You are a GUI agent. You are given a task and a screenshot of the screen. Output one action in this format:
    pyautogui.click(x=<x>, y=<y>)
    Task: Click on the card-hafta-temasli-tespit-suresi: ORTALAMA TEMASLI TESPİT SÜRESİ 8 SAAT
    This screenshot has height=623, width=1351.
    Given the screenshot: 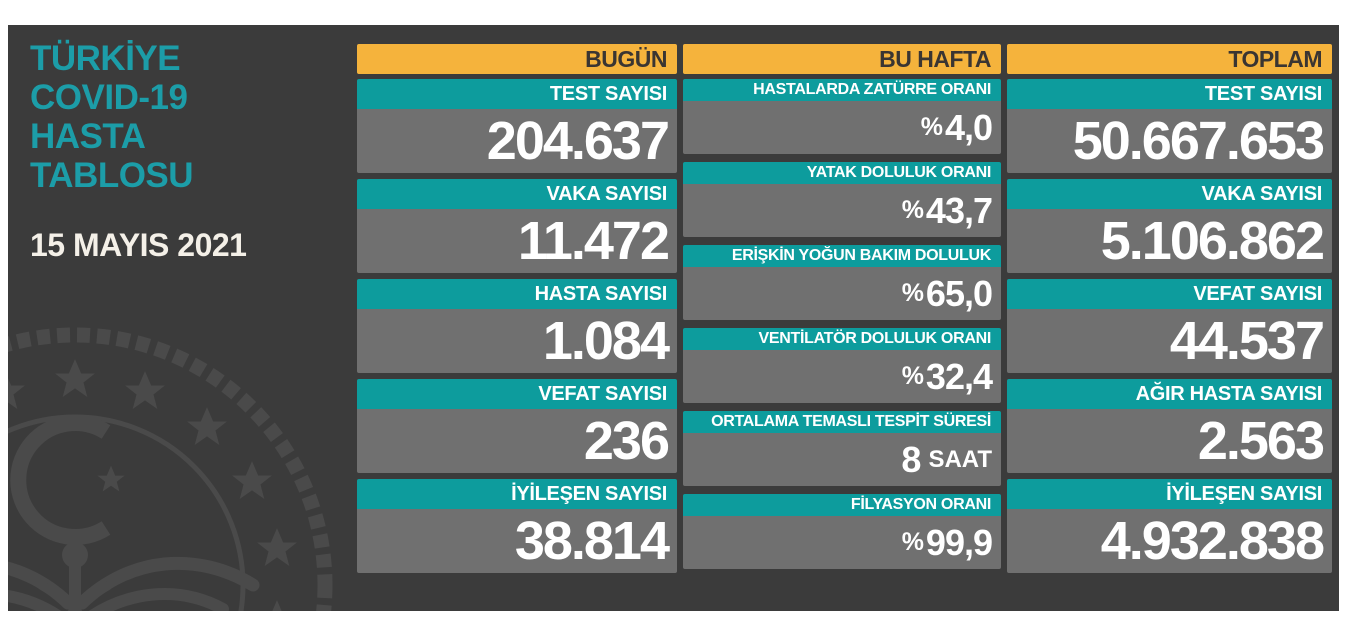 What is the action you would take?
    pyautogui.click(x=842, y=448)
    